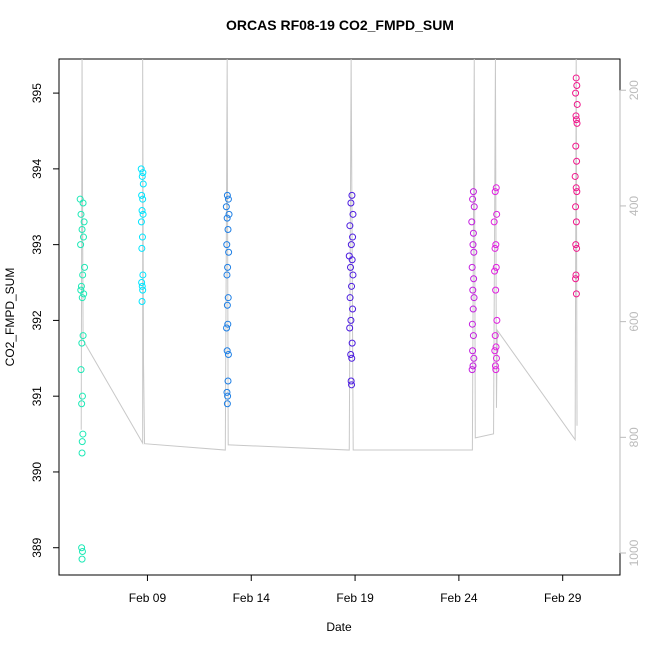  Describe the element at coordinates (634, 437) in the screenshot. I see `y2-tick-label: 800` at that location.